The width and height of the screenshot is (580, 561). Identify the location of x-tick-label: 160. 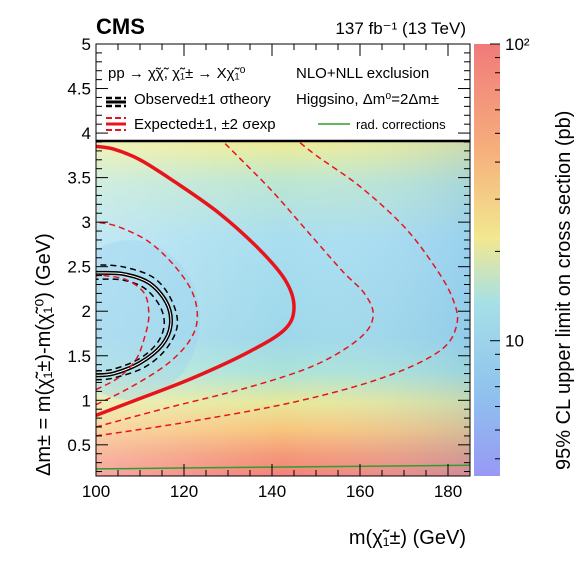
(360, 491).